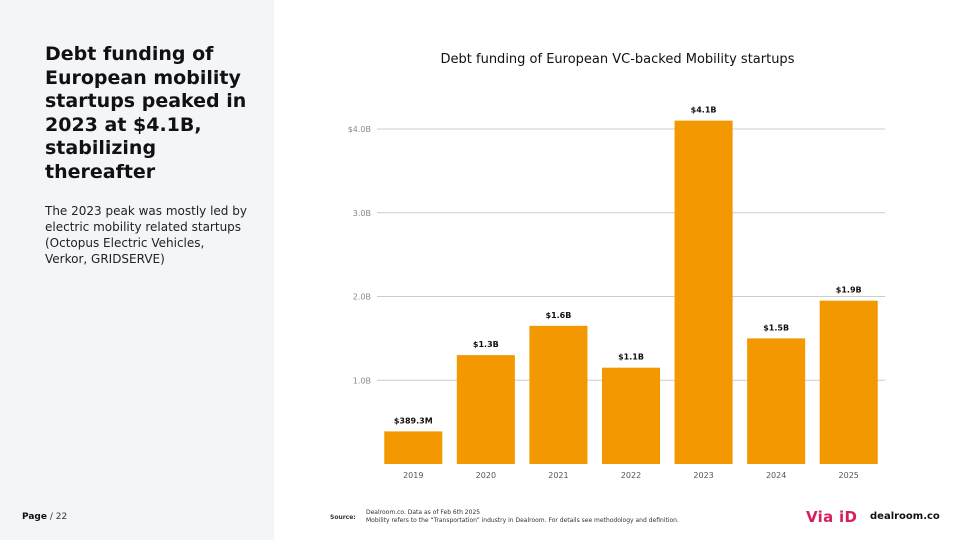  Describe the element at coordinates (905, 516) in the screenshot. I see `dealroom-logo: dealroom.co` at that location.